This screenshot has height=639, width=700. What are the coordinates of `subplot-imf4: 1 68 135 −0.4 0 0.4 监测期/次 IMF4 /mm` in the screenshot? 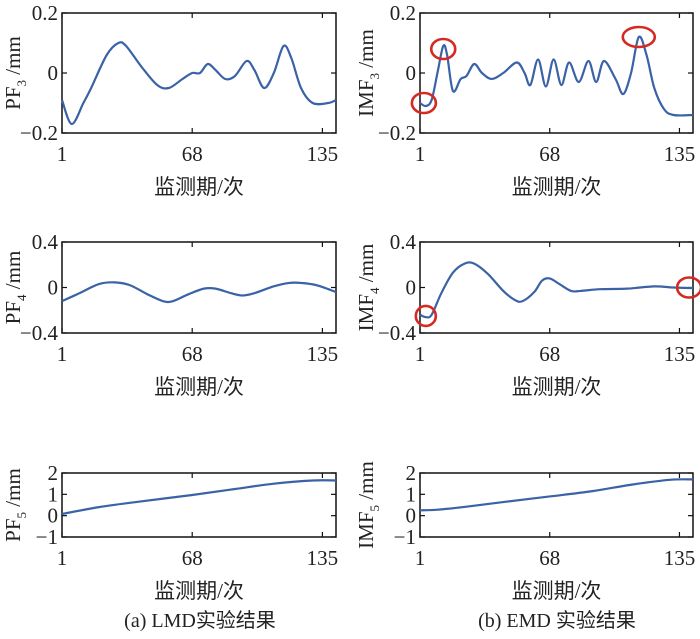 It's located at (527, 314).